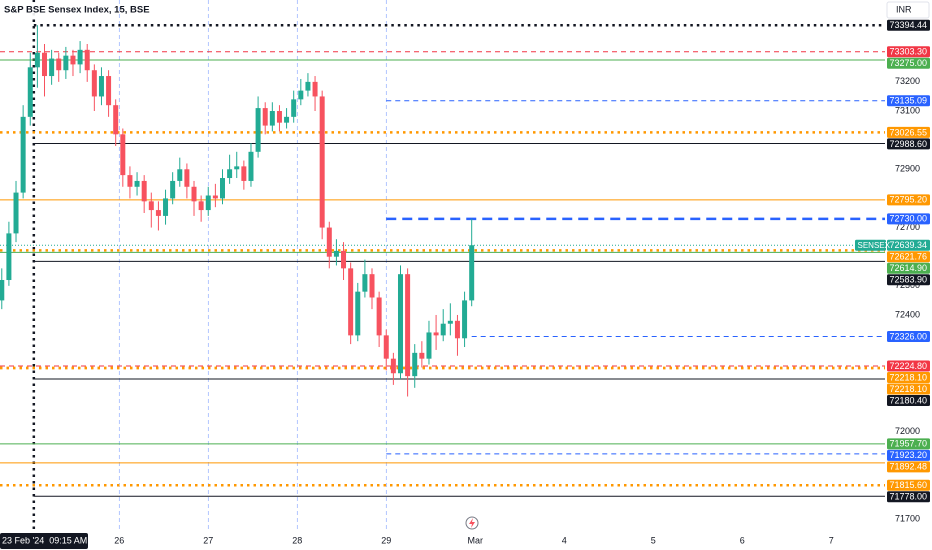  What do you see at coordinates (119, 540) in the screenshot?
I see `x-tick-label: 26` at bounding box center [119, 540].